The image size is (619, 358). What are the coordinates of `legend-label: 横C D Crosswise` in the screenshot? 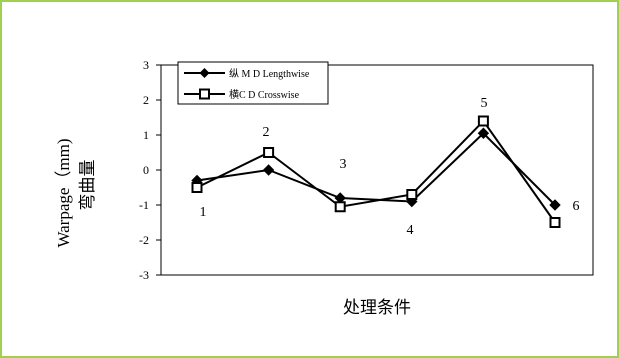 It's located at (264, 94).